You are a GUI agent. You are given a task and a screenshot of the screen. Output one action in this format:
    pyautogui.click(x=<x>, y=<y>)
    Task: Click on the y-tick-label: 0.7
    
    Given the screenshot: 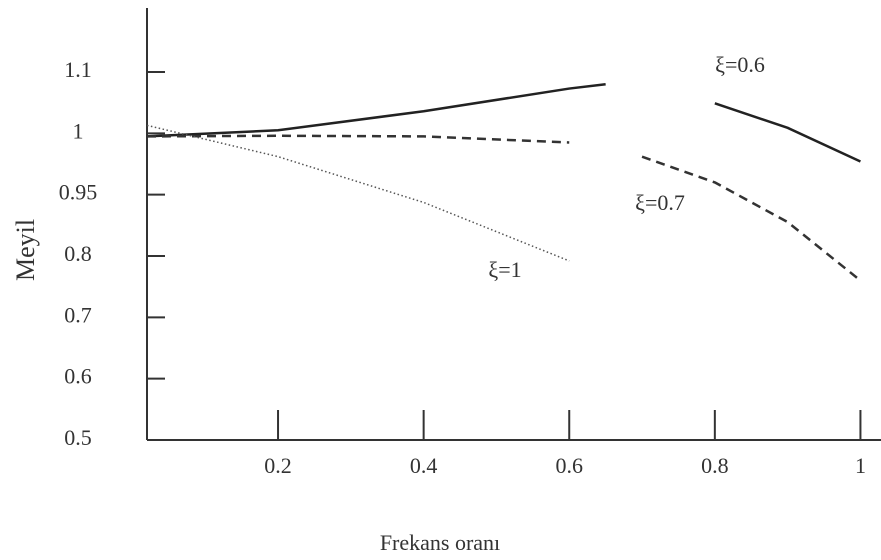 What is the action you would take?
    pyautogui.click(x=78, y=314)
    